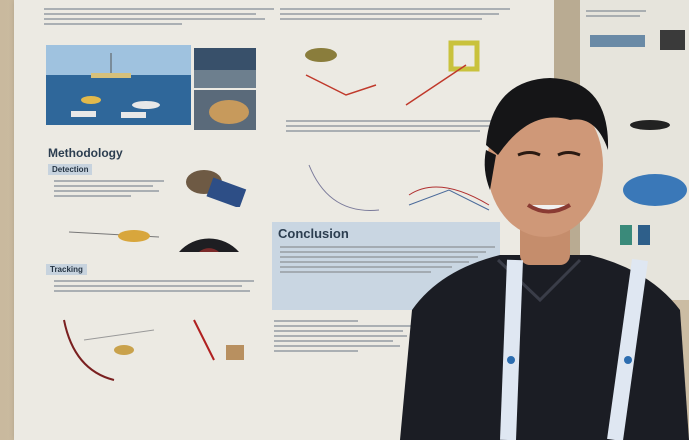 This screenshot has height=440, width=689. Describe the element at coordinates (159, 18) in the screenshot. I see `intro-text` at that location.